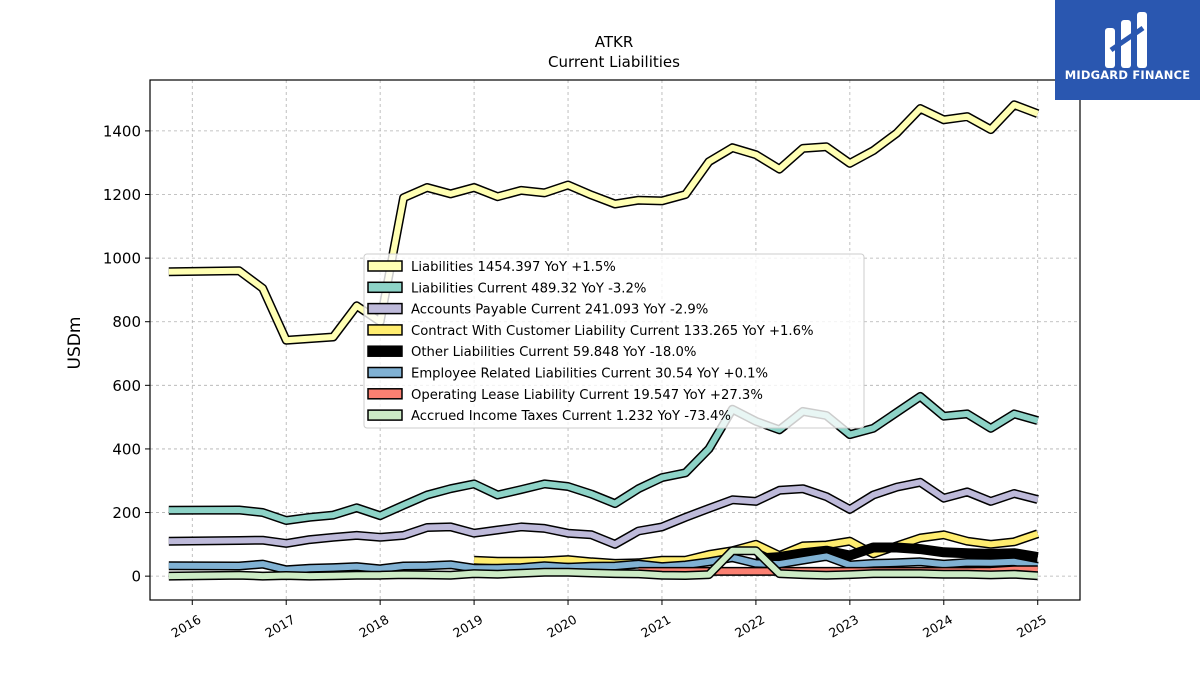 The width and height of the screenshot is (1200, 675). Describe the element at coordinates (75, 343) in the screenshot. I see `y-axis-label: USDm` at that location.